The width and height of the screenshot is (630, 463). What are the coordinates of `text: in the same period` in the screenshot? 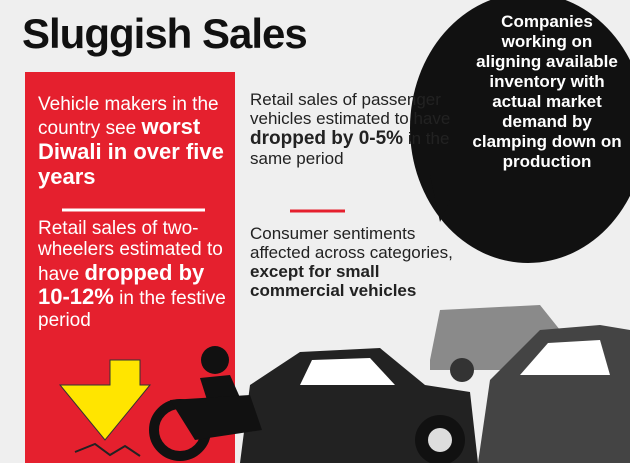 It's located at (350, 149).